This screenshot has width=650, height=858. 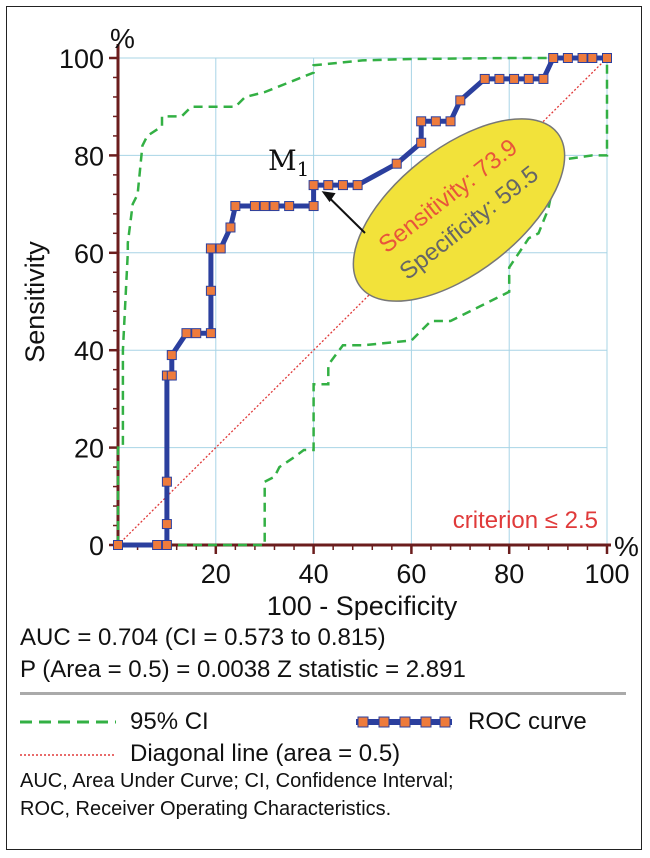 What do you see at coordinates (346, 214) in the screenshot?
I see `arrow-line` at bounding box center [346, 214].